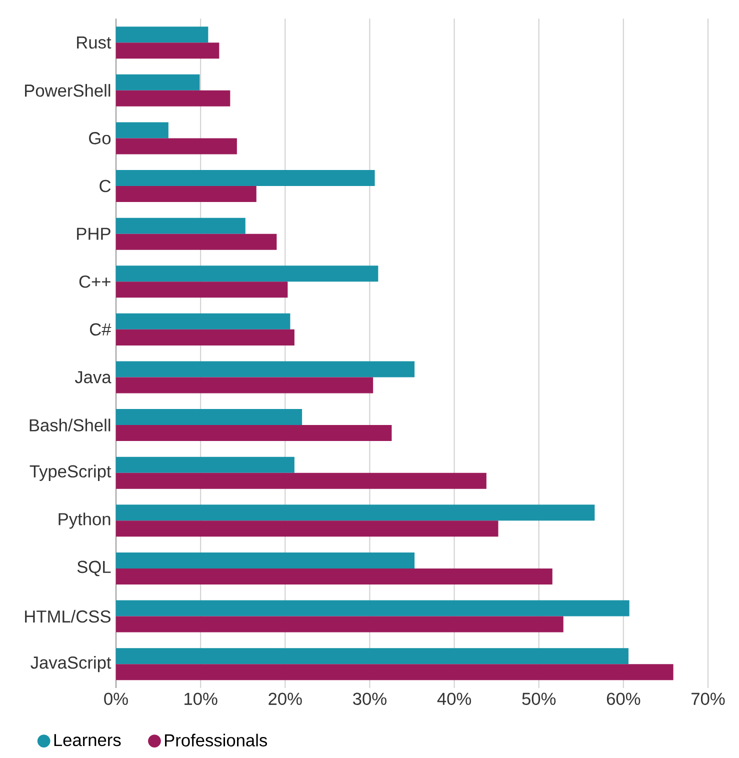  What do you see at coordinates (285, 698) in the screenshot?
I see `x-tick-label: 20%` at bounding box center [285, 698].